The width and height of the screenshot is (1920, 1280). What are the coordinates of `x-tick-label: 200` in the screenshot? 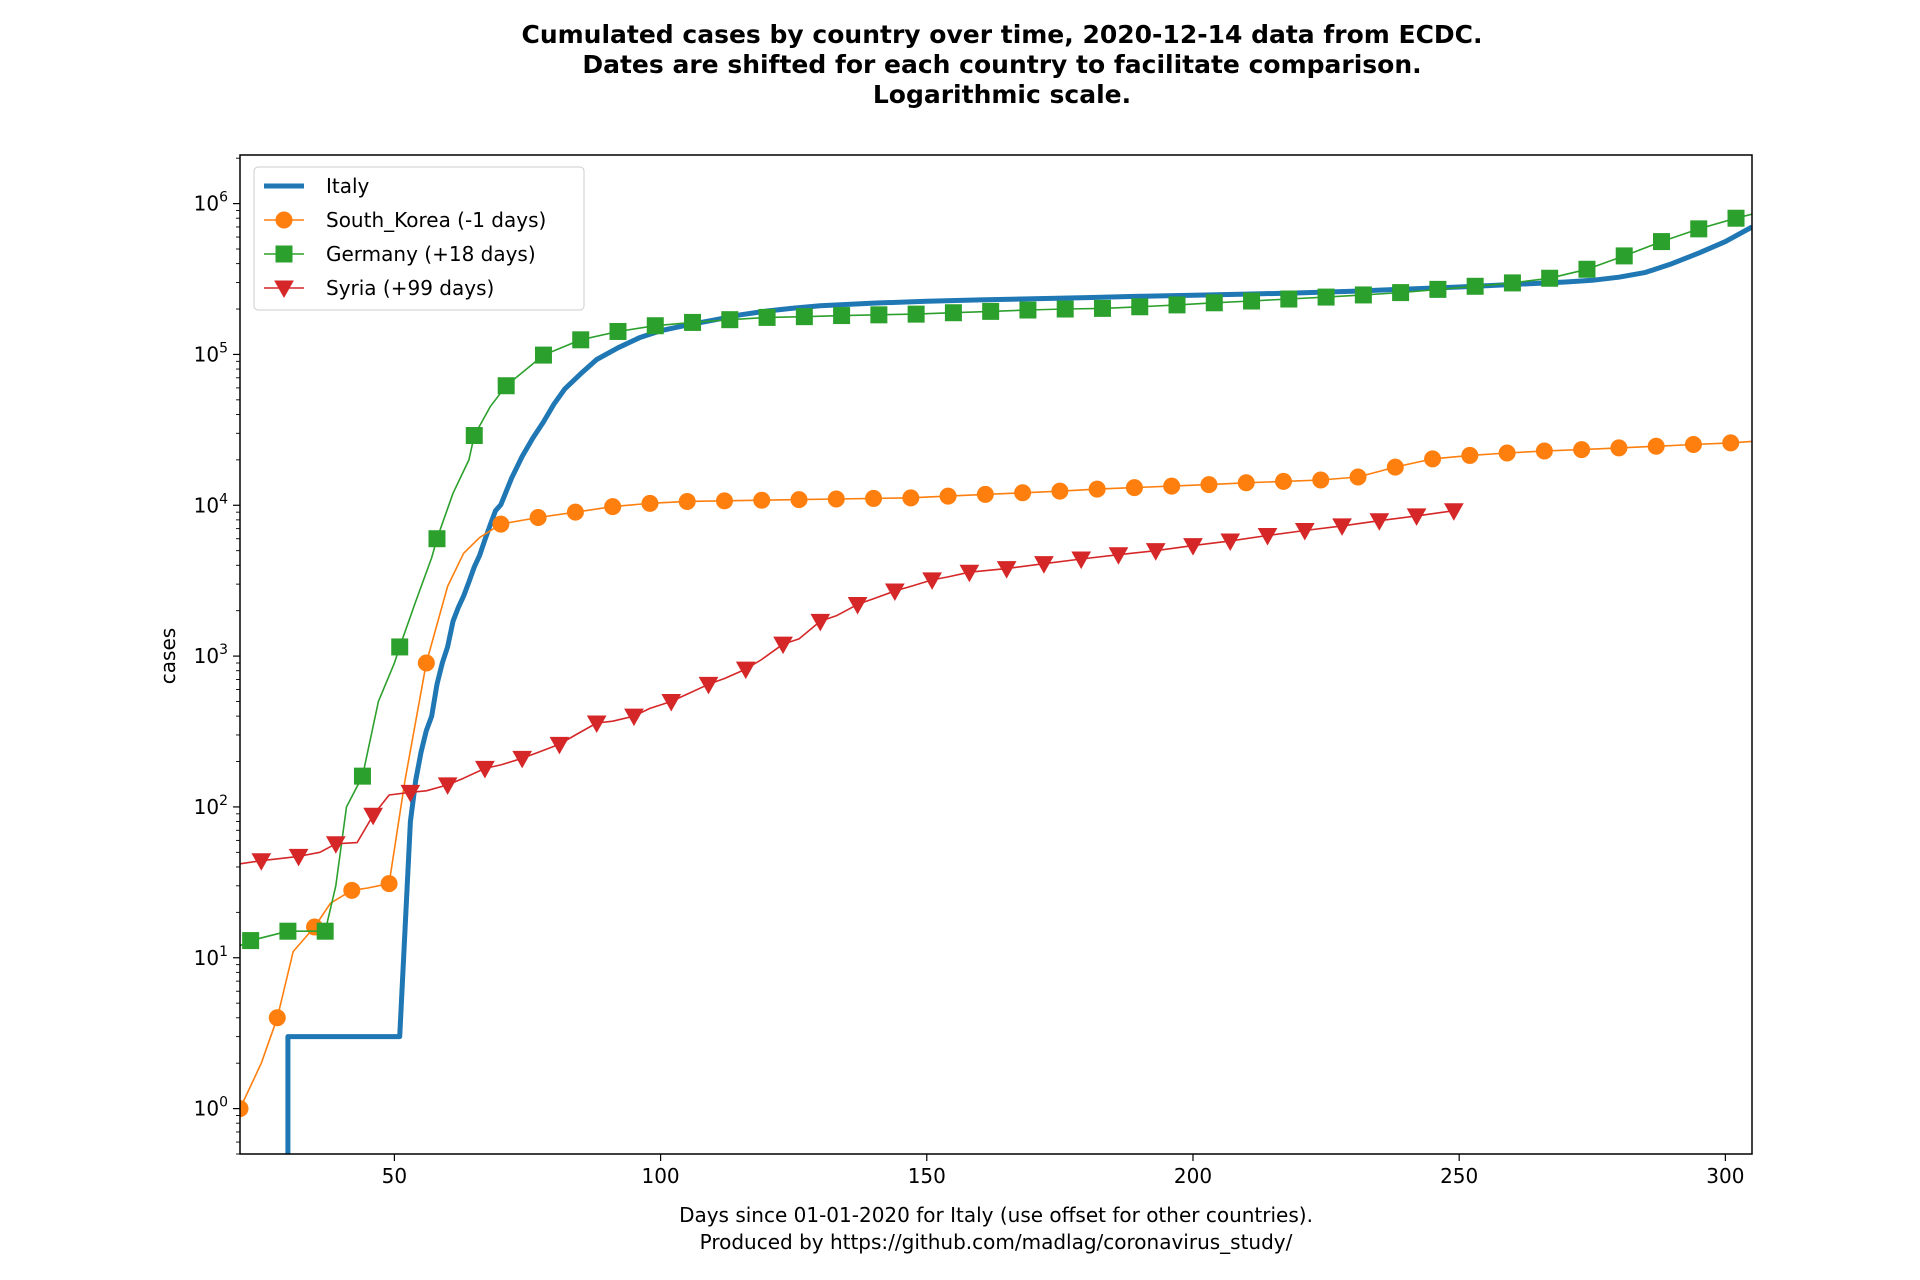 It's located at (1193, 1176).